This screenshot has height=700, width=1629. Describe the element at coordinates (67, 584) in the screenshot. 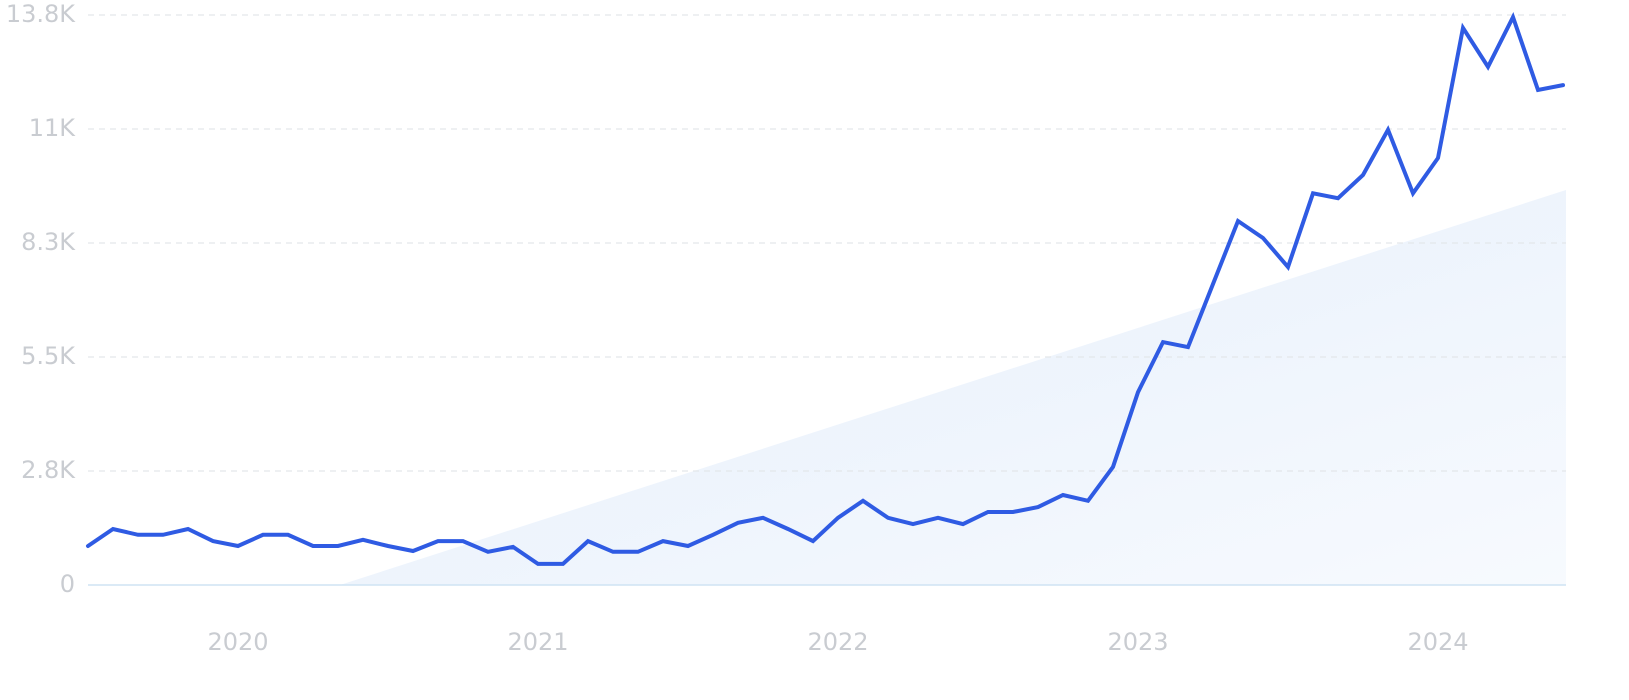

I see `y-tick-label: 0` at that location.